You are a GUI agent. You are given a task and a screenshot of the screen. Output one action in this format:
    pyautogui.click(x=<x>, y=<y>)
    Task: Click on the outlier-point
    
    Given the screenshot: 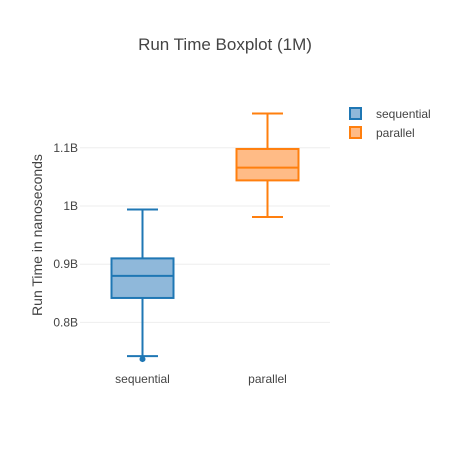 What is the action you would take?
    pyautogui.click(x=142, y=359)
    